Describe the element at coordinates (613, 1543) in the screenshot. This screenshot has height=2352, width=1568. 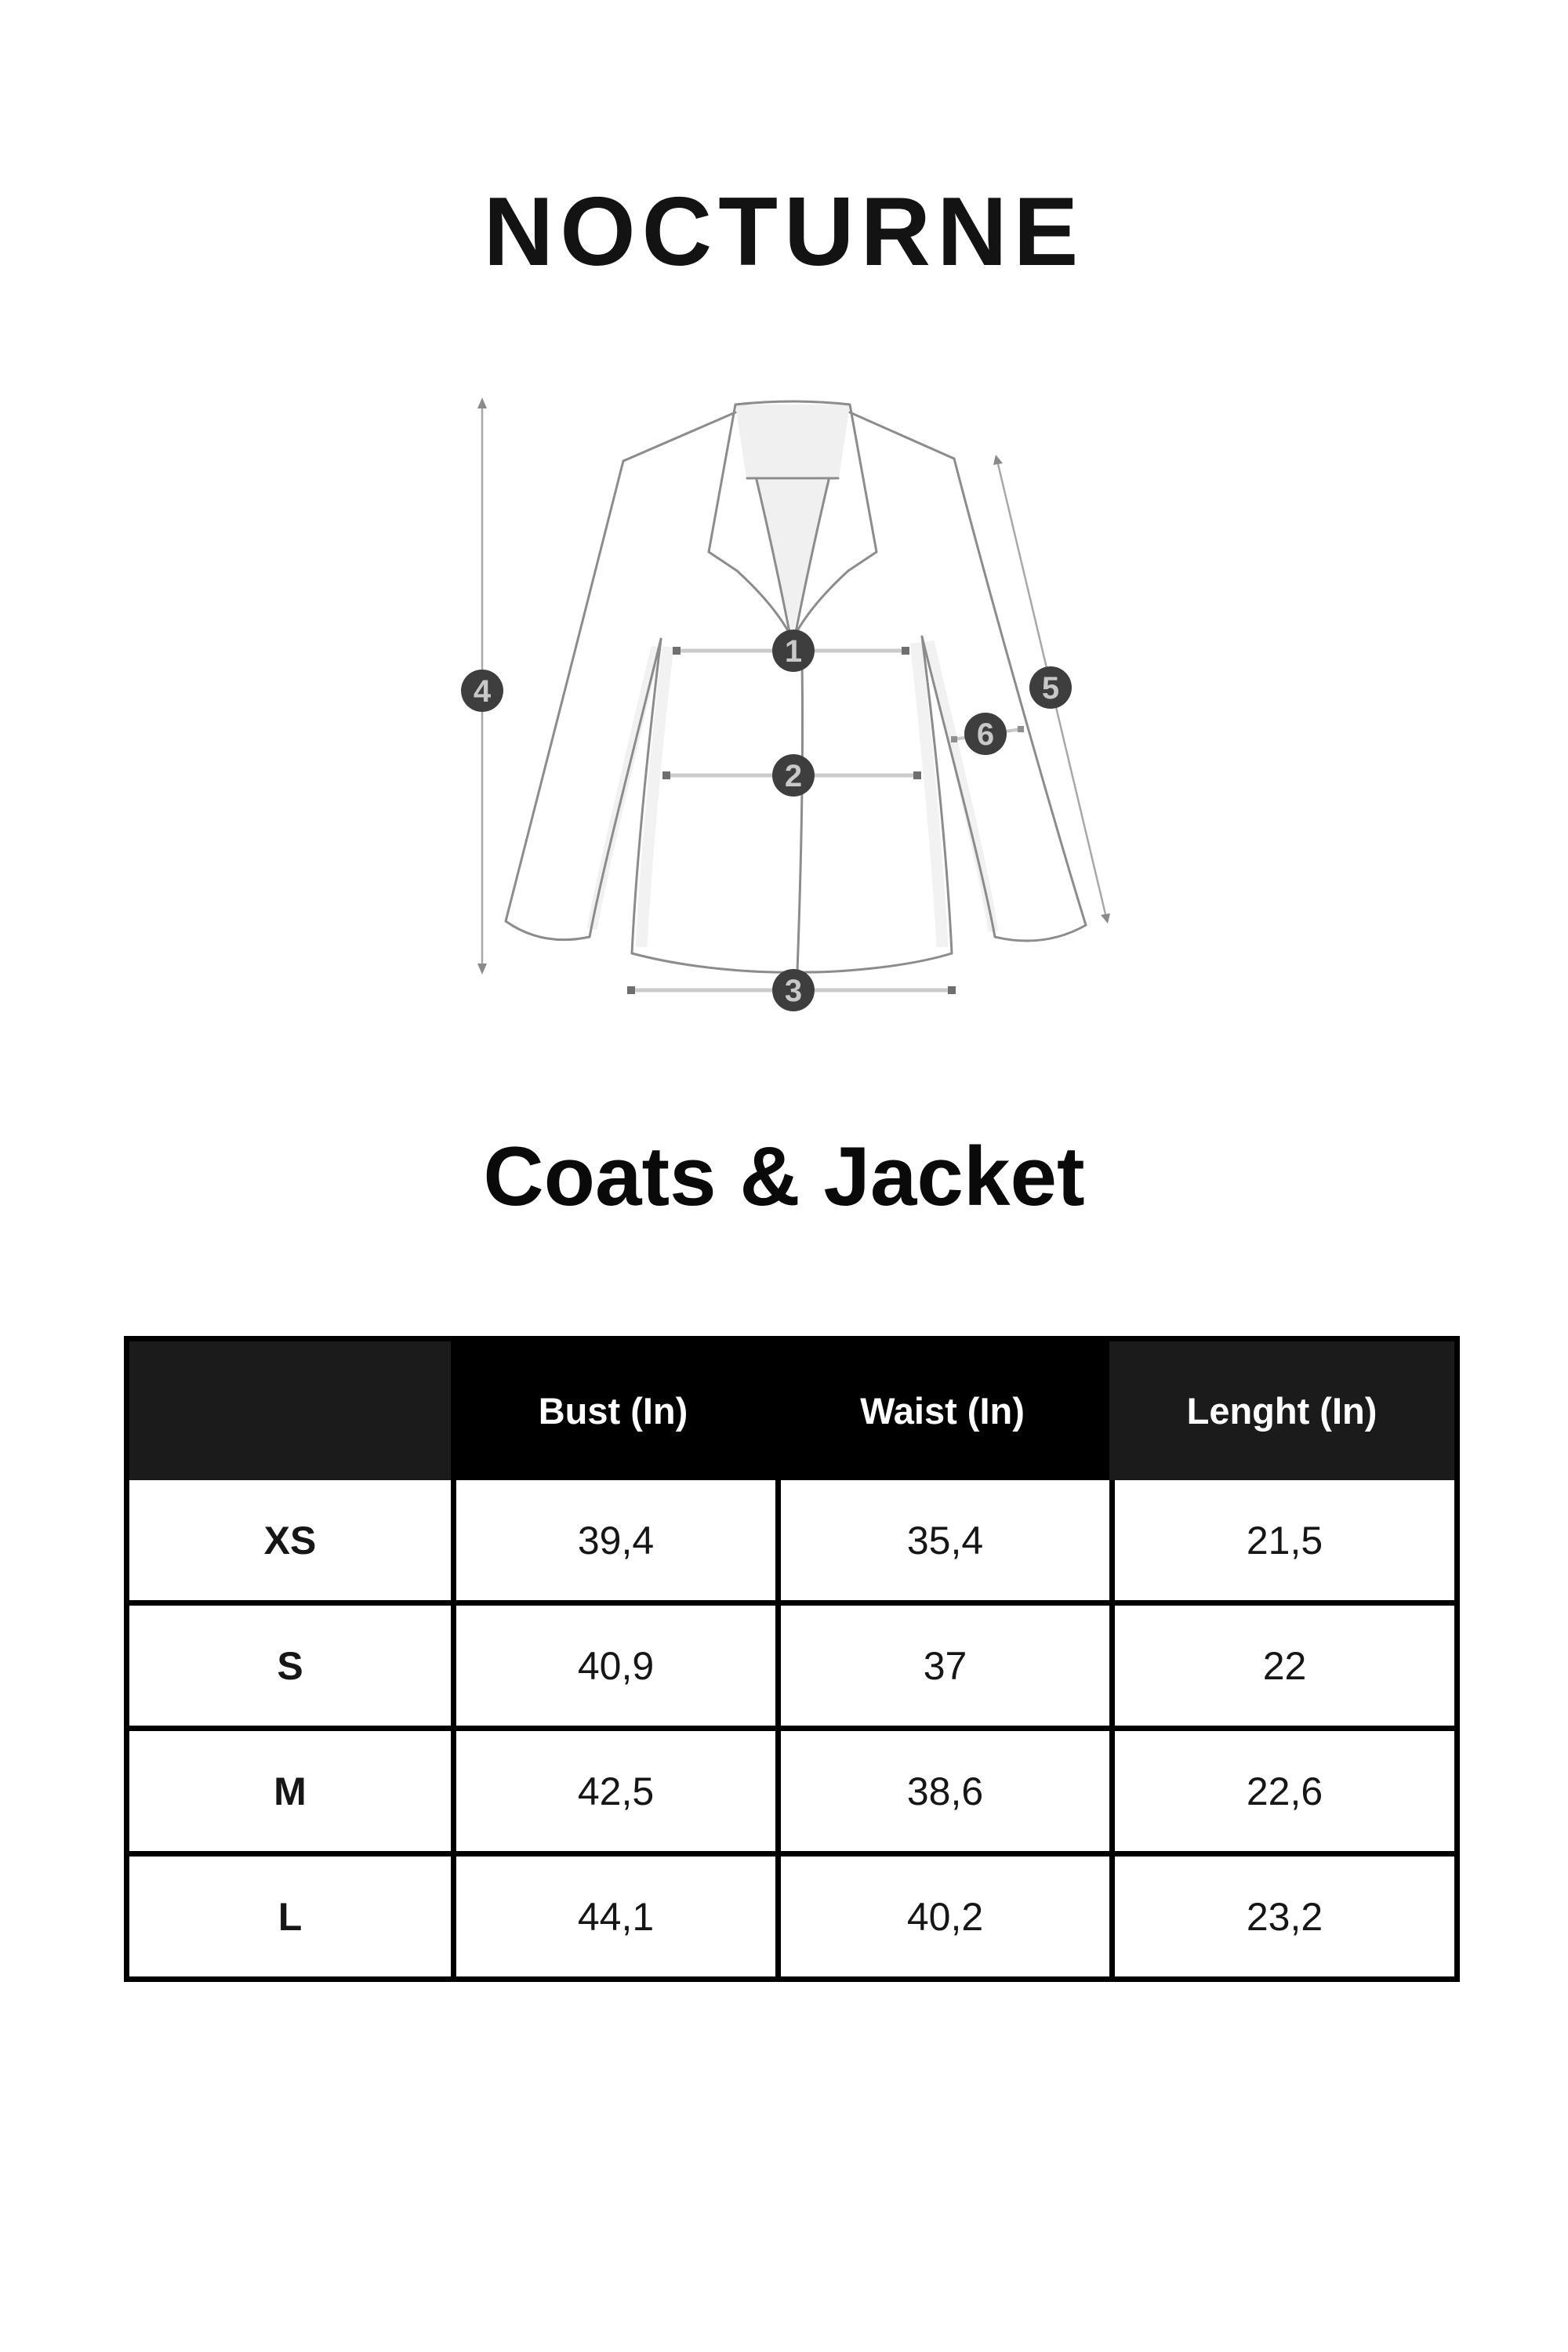
I see `cell-bust: 39,4` at that location.